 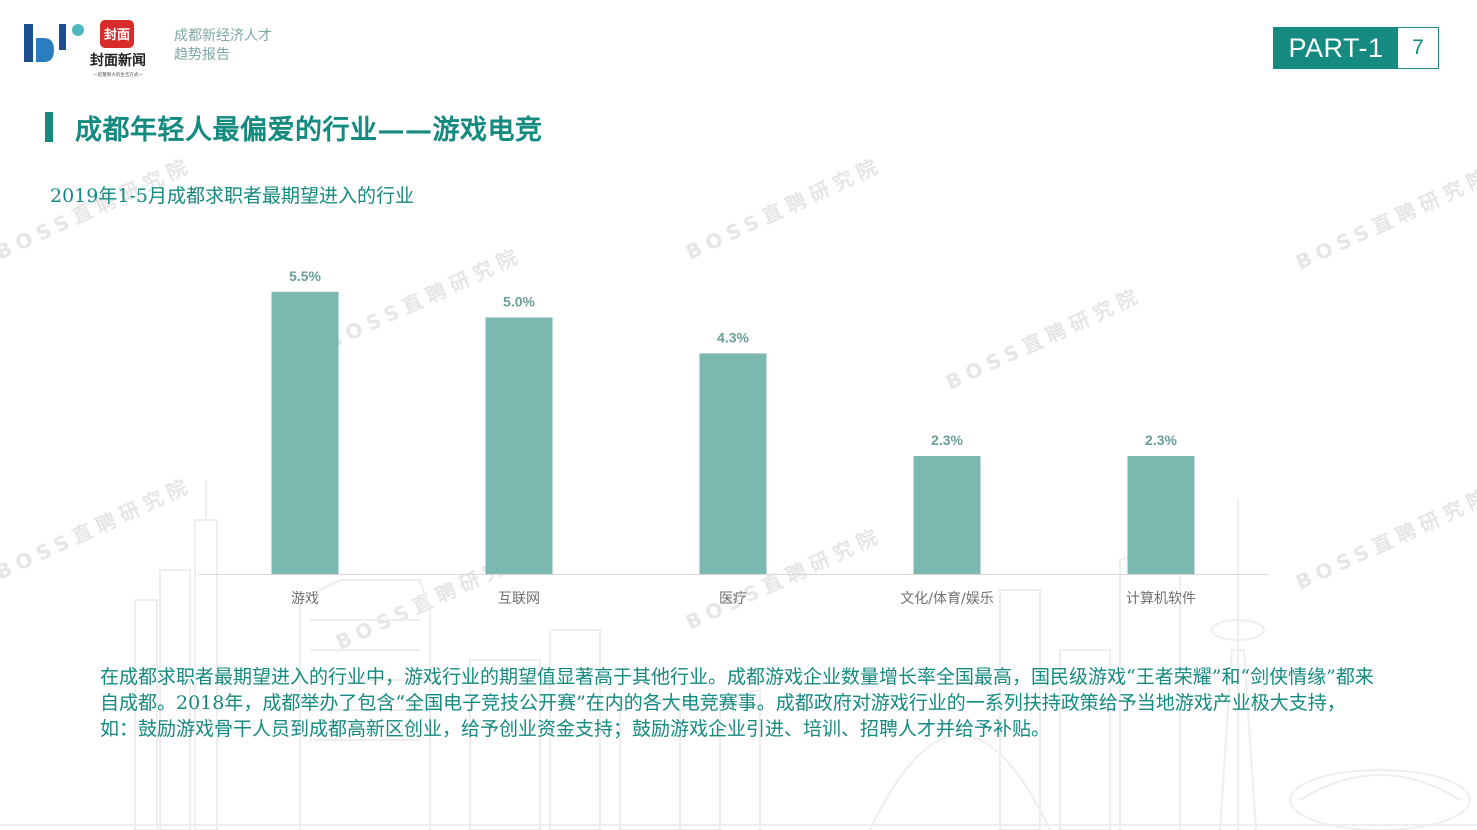 I want to click on x-tick-label: 游戏, so click(x=305, y=599).